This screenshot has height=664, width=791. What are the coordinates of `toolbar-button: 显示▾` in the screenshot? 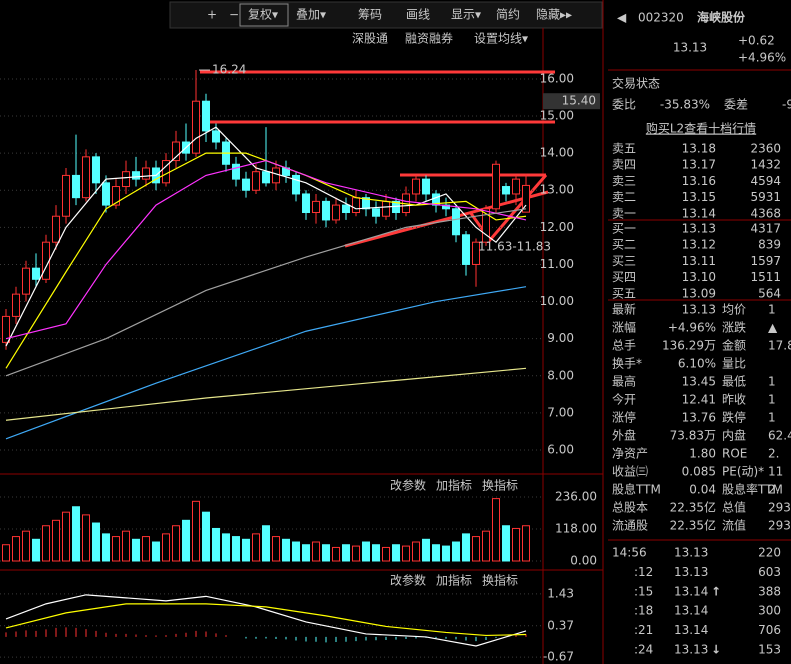 It's located at (466, 15).